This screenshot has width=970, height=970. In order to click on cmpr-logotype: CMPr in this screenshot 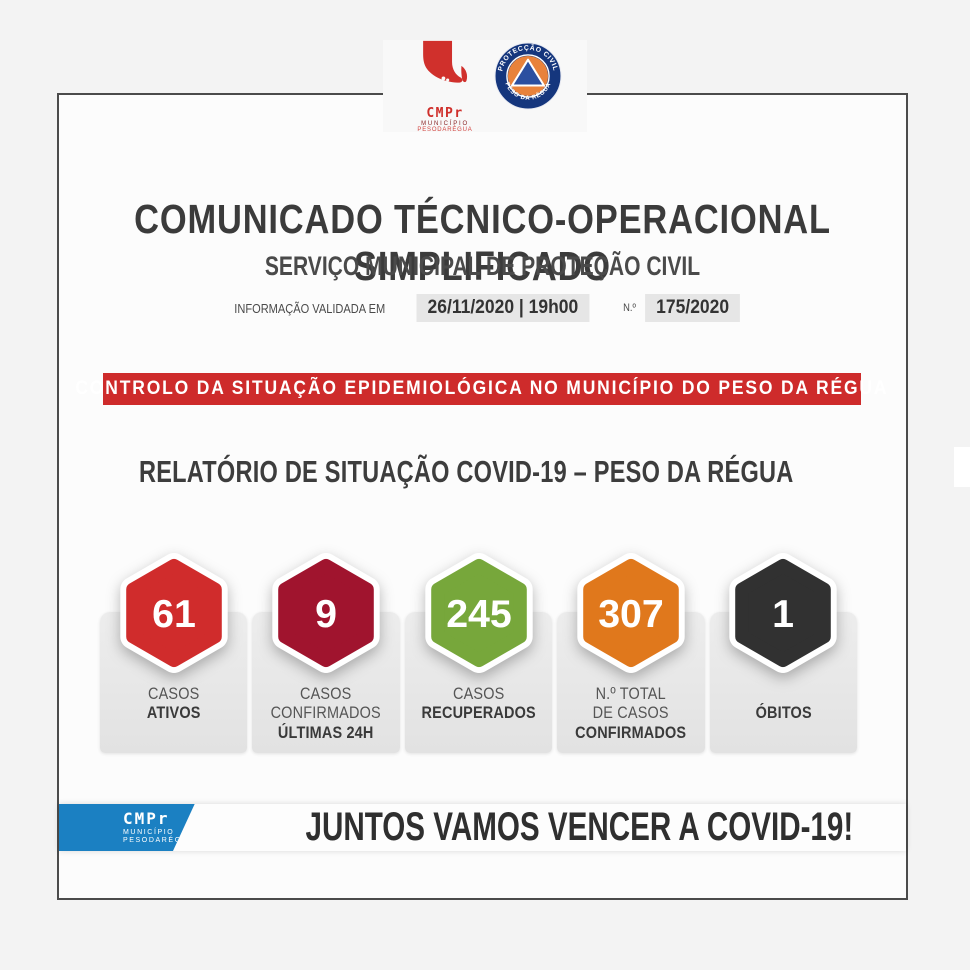, I will do `click(445, 113)`.